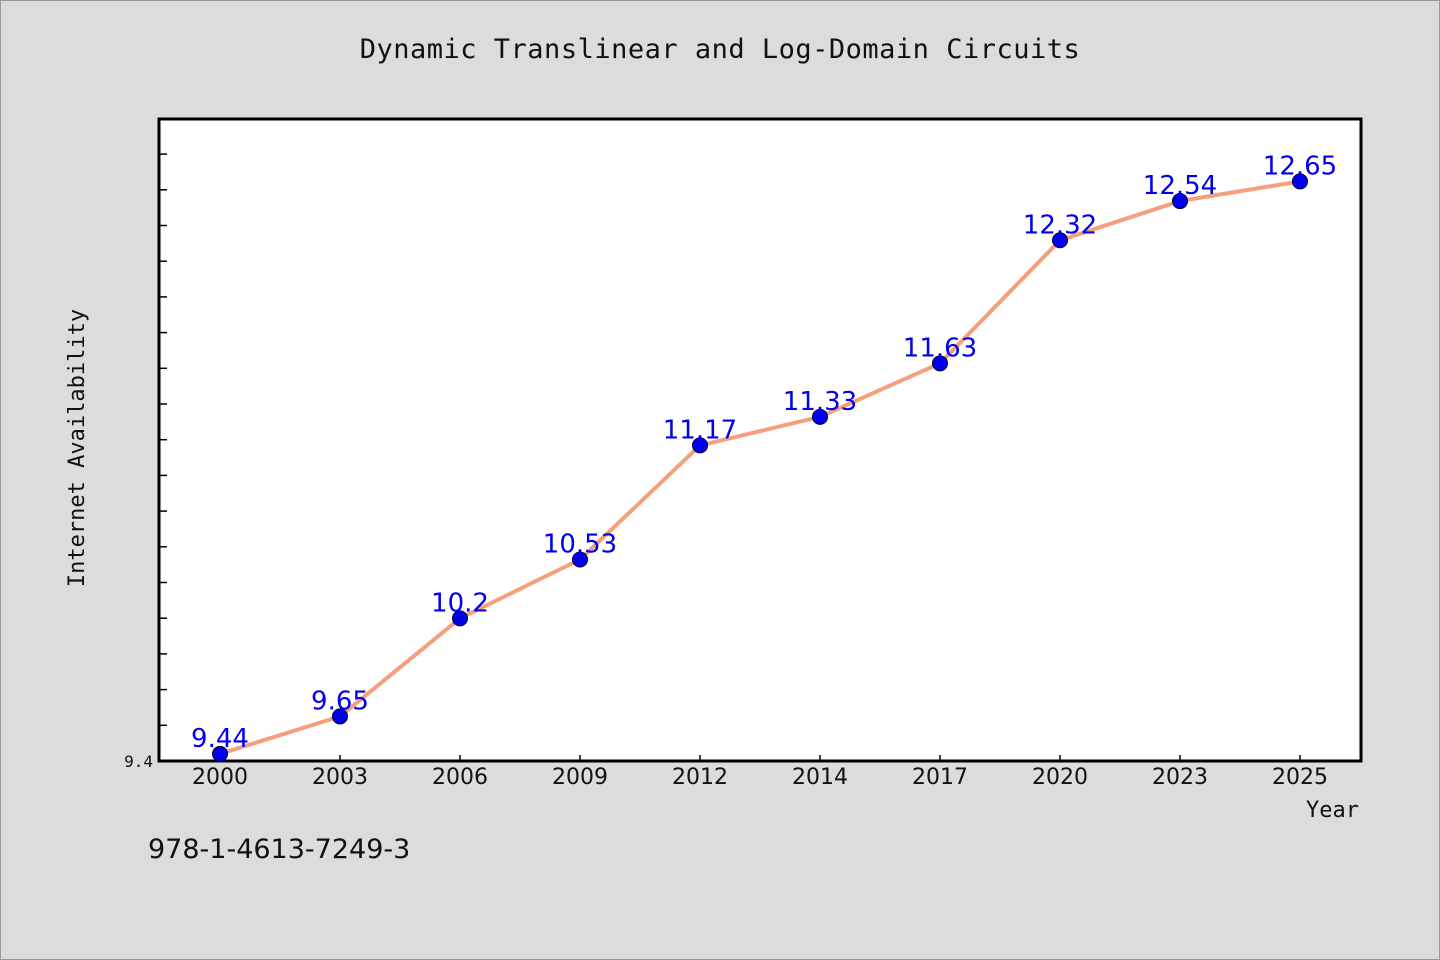 The height and width of the screenshot is (960, 1440). Describe the element at coordinates (460, 603) in the screenshot. I see `data-label: 10.2` at that location.